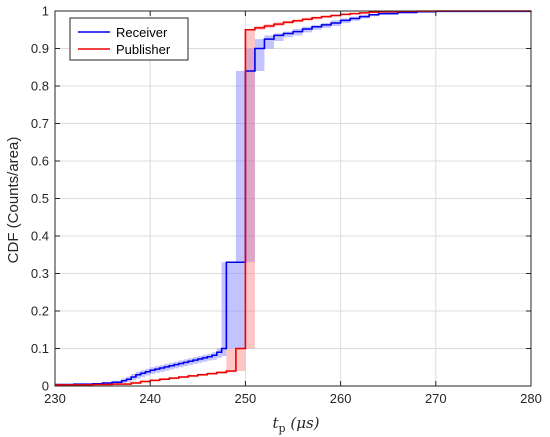 The image size is (550, 437). What do you see at coordinates (531, 398) in the screenshot?
I see `x-tick-label: 280` at bounding box center [531, 398].